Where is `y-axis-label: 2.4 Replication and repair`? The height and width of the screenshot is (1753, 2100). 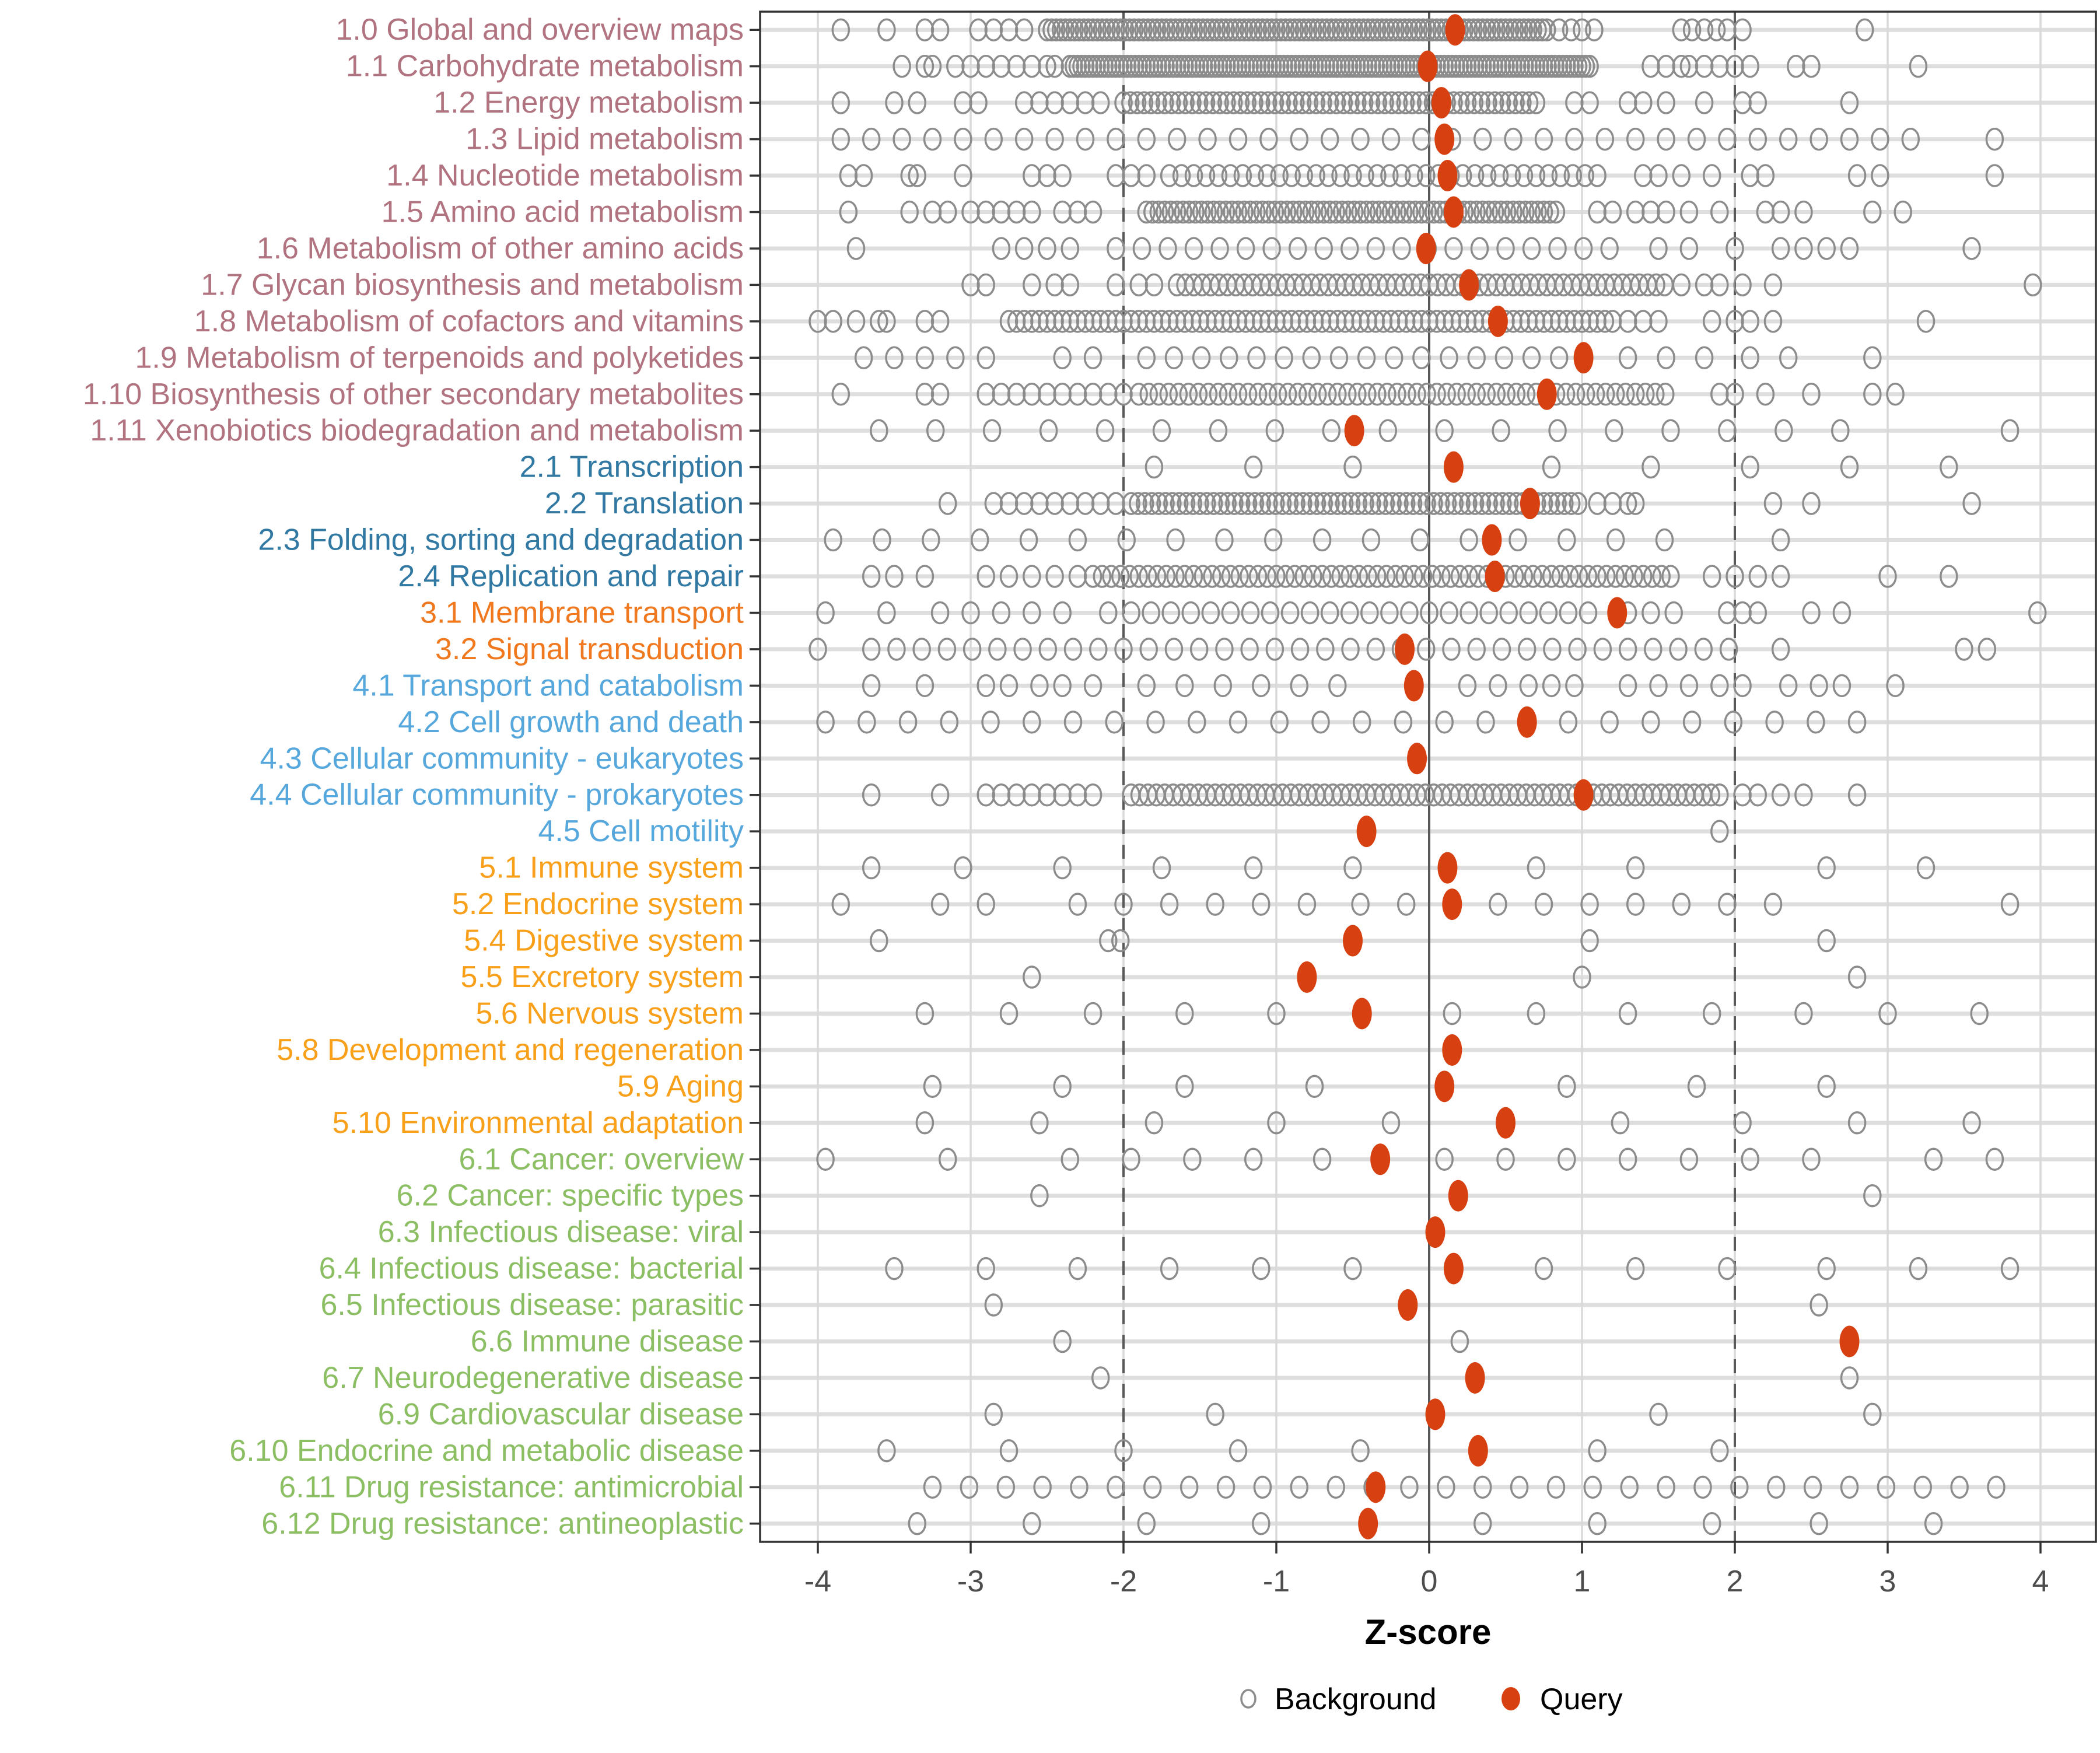 y-axis-label: 2.4 Replication and repair is located at coordinates (571, 576).